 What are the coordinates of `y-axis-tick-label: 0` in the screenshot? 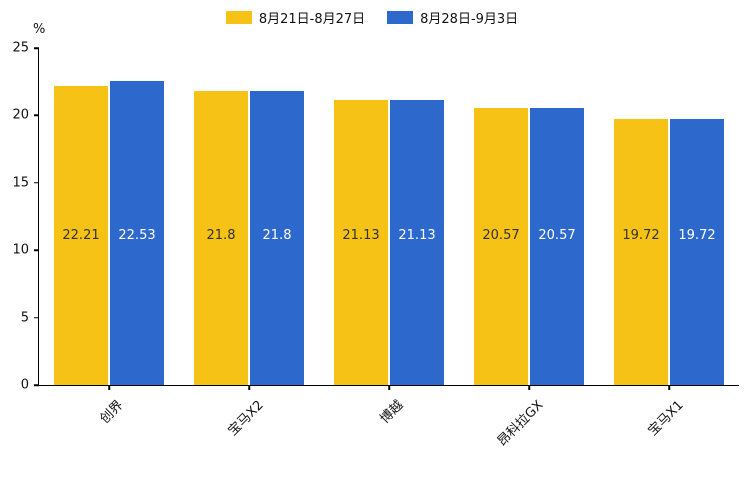 It's located at (24, 385).